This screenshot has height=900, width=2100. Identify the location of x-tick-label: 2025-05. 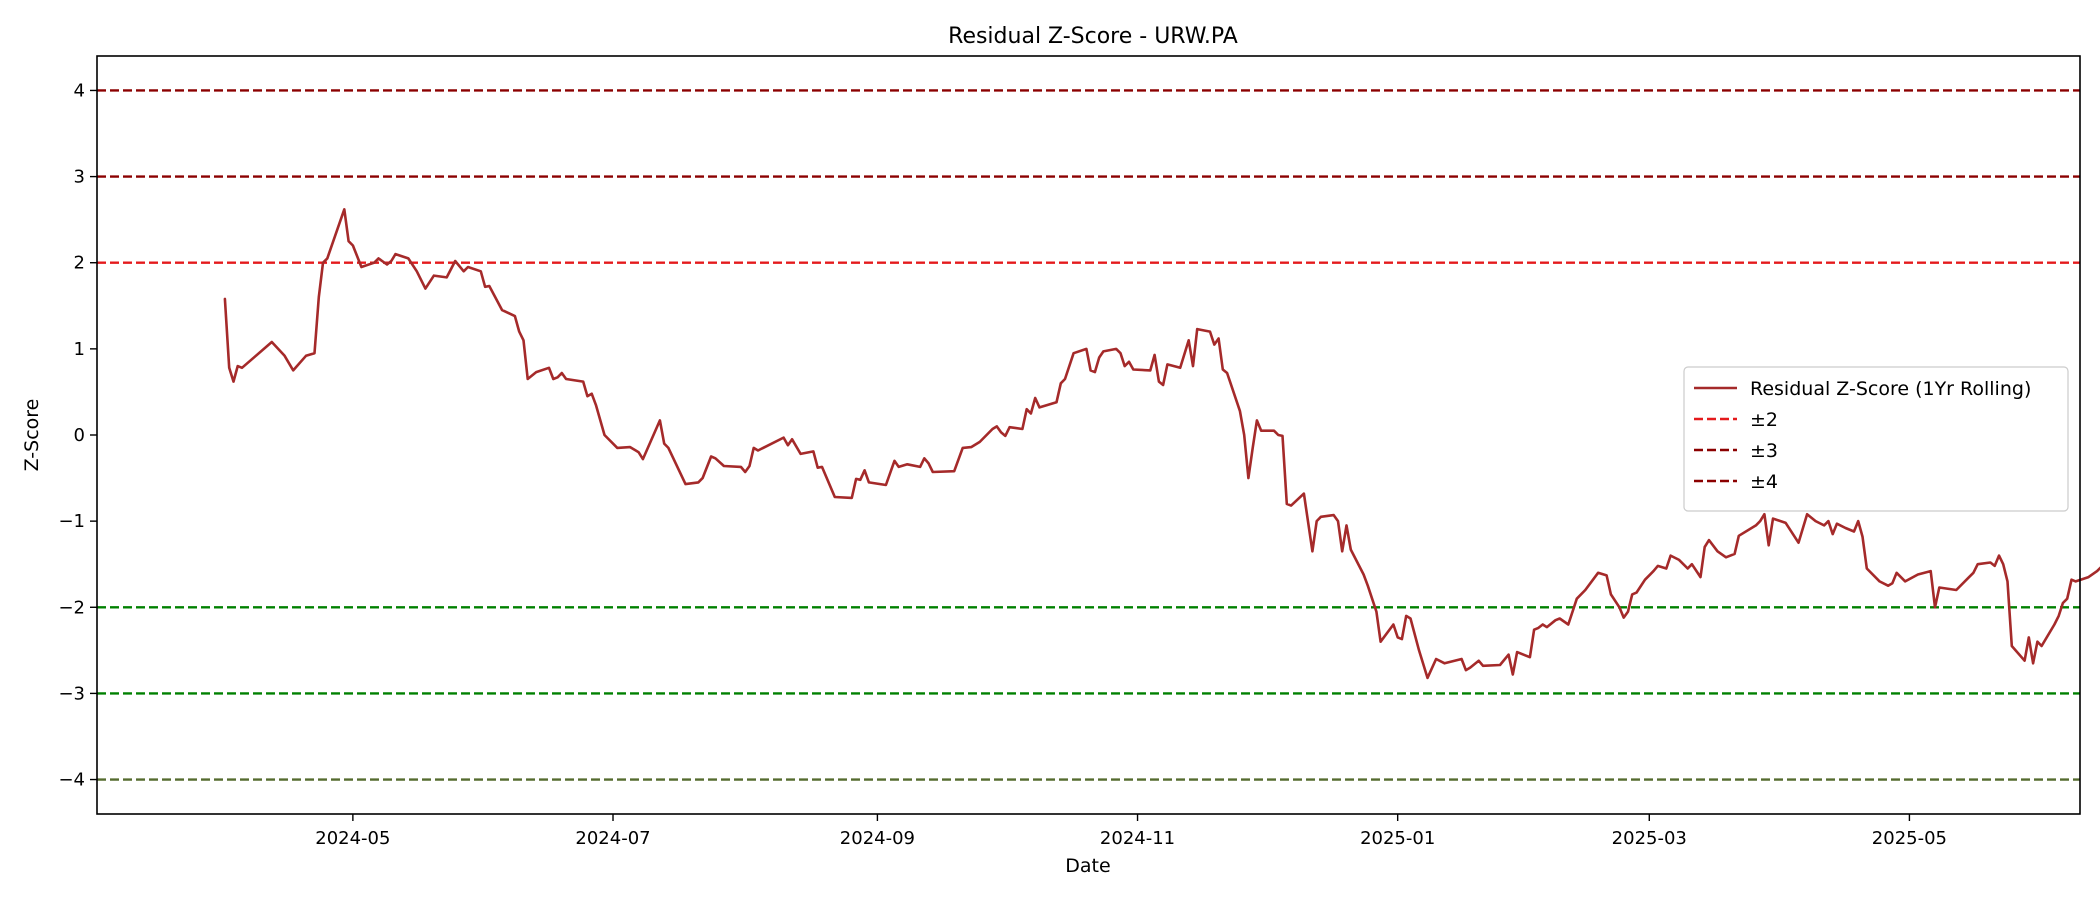
(1909, 838).